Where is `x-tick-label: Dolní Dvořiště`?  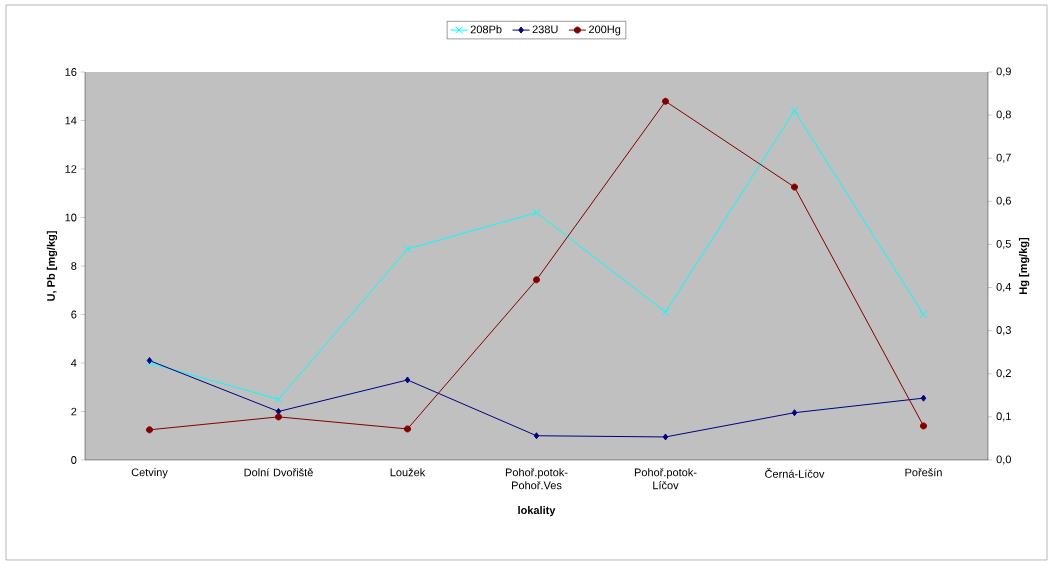 x-tick-label: Dolní Dvořiště is located at coordinates (278, 472).